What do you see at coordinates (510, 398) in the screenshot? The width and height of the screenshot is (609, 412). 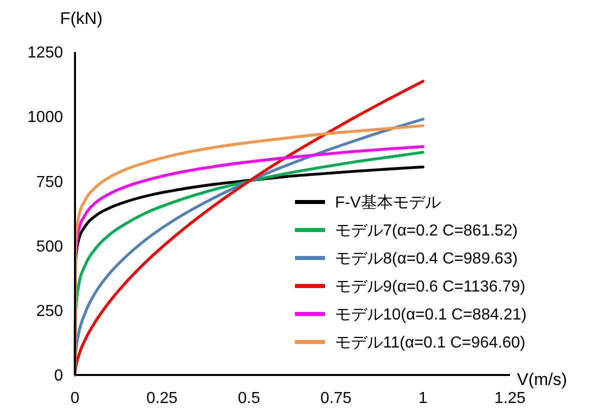 I see `x-tick-label: 1.25` at bounding box center [510, 398].